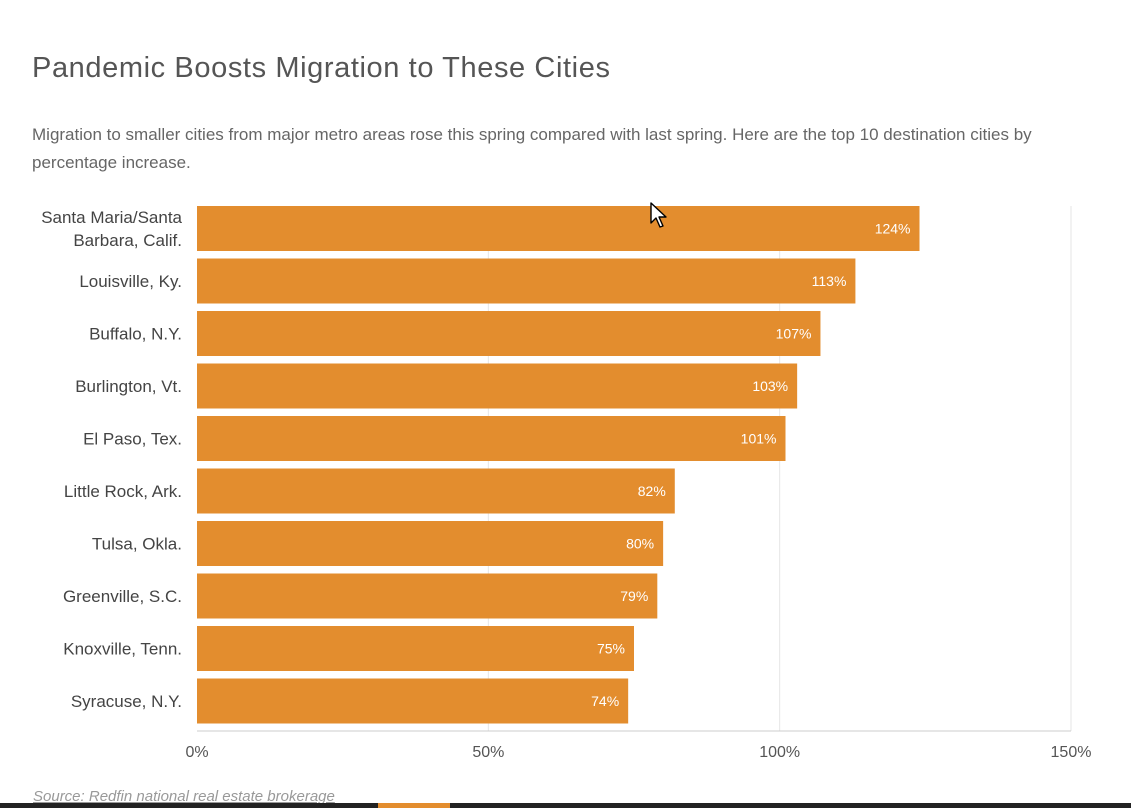 The image size is (1131, 808). Describe the element at coordinates (132, 439) in the screenshot. I see `category-label: El Paso, Tex.` at that location.